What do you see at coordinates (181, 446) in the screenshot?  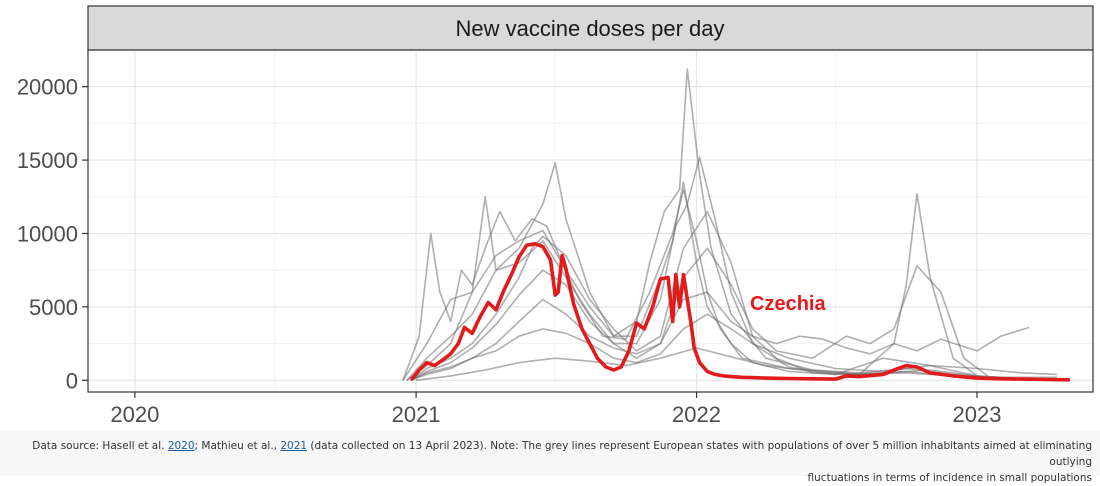 I see `hasell-2020-link: 2020` at bounding box center [181, 446].